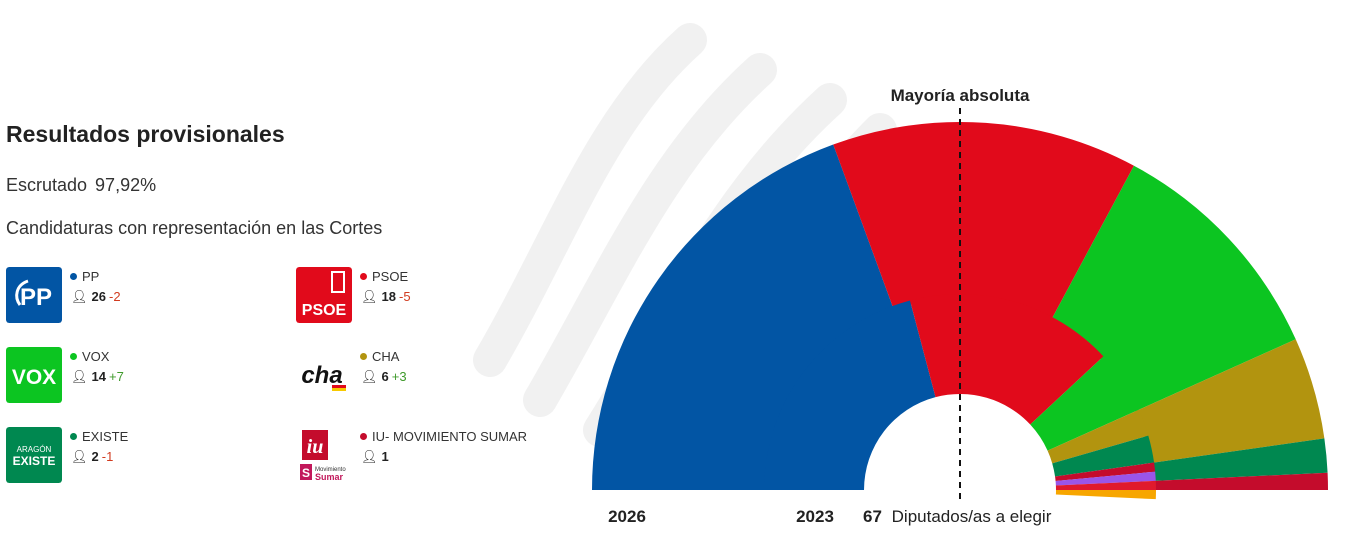  I want to click on seat-diff: -5, so click(404, 296).